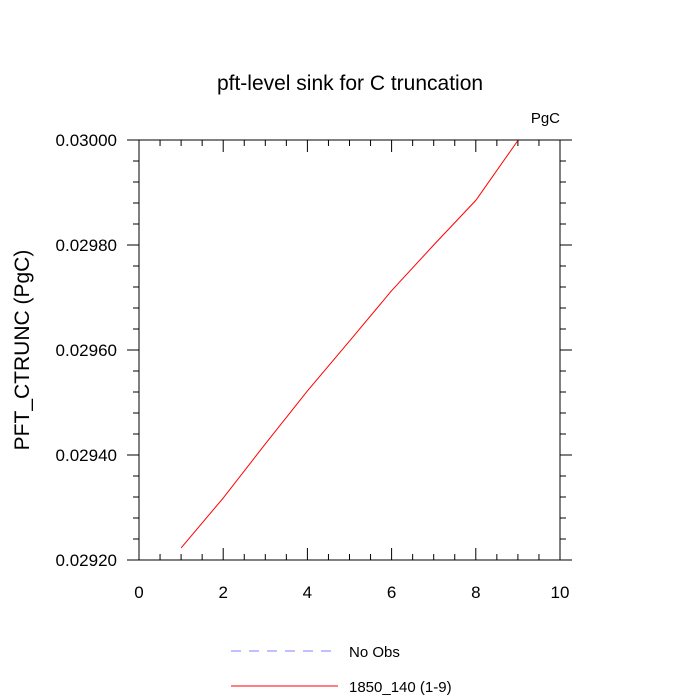 The image size is (700, 700). I want to click on x-tick-label: 6, so click(391, 592).